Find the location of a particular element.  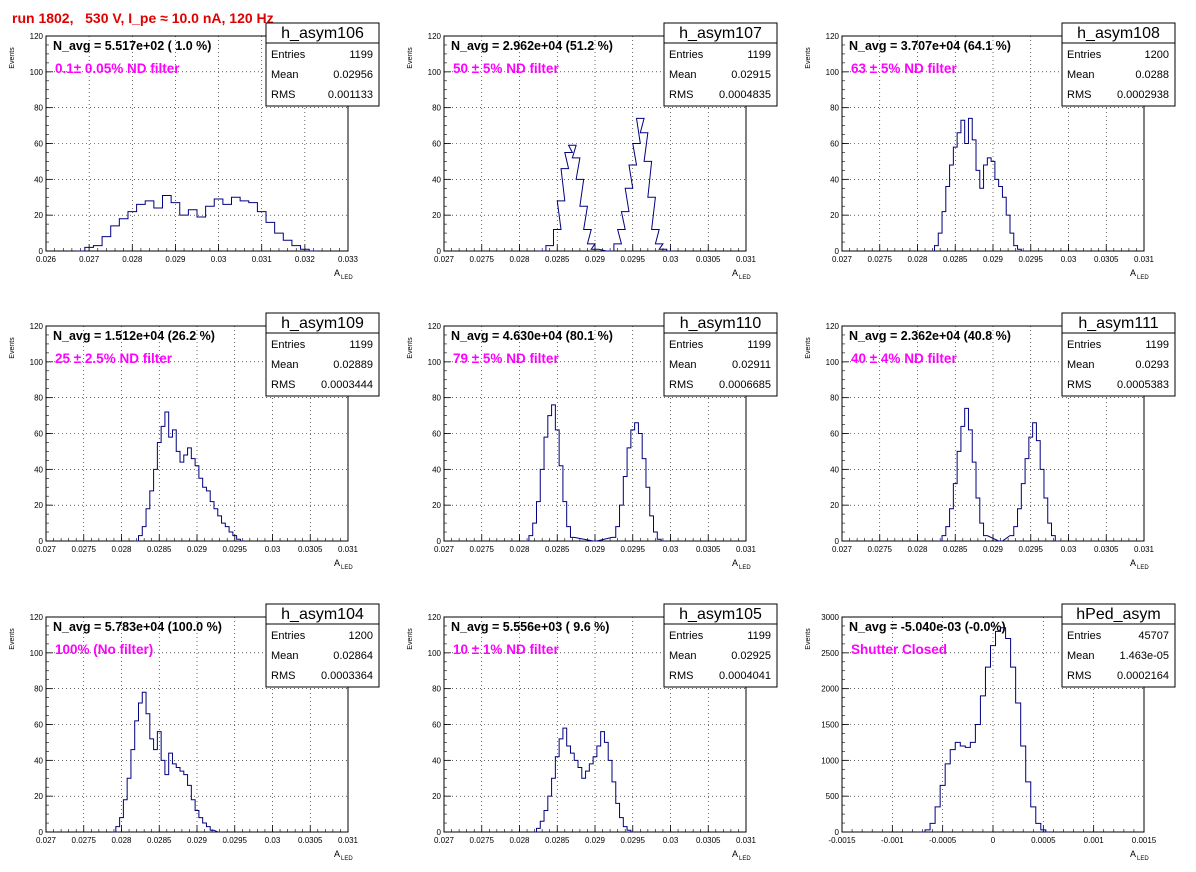

x-axis-title-subscript: LED is located at coordinates (347, 568).